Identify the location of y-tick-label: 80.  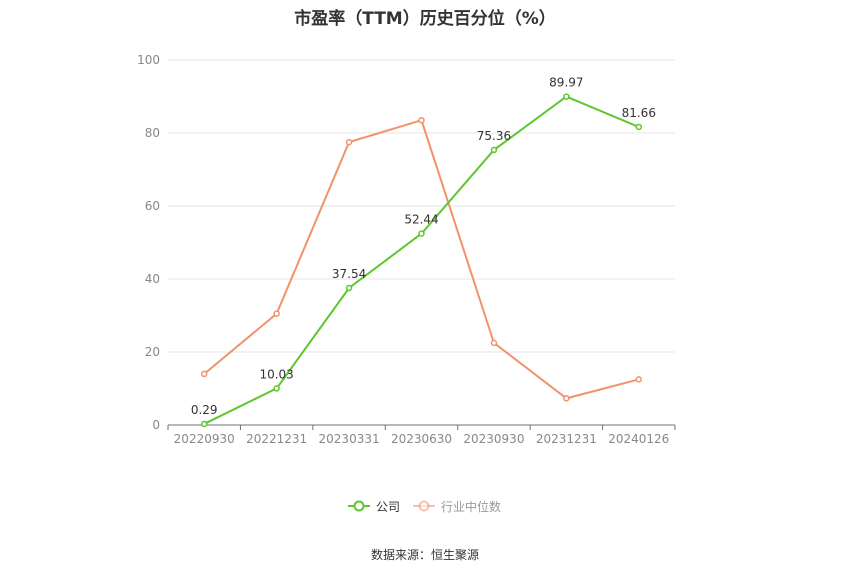
(152, 133).